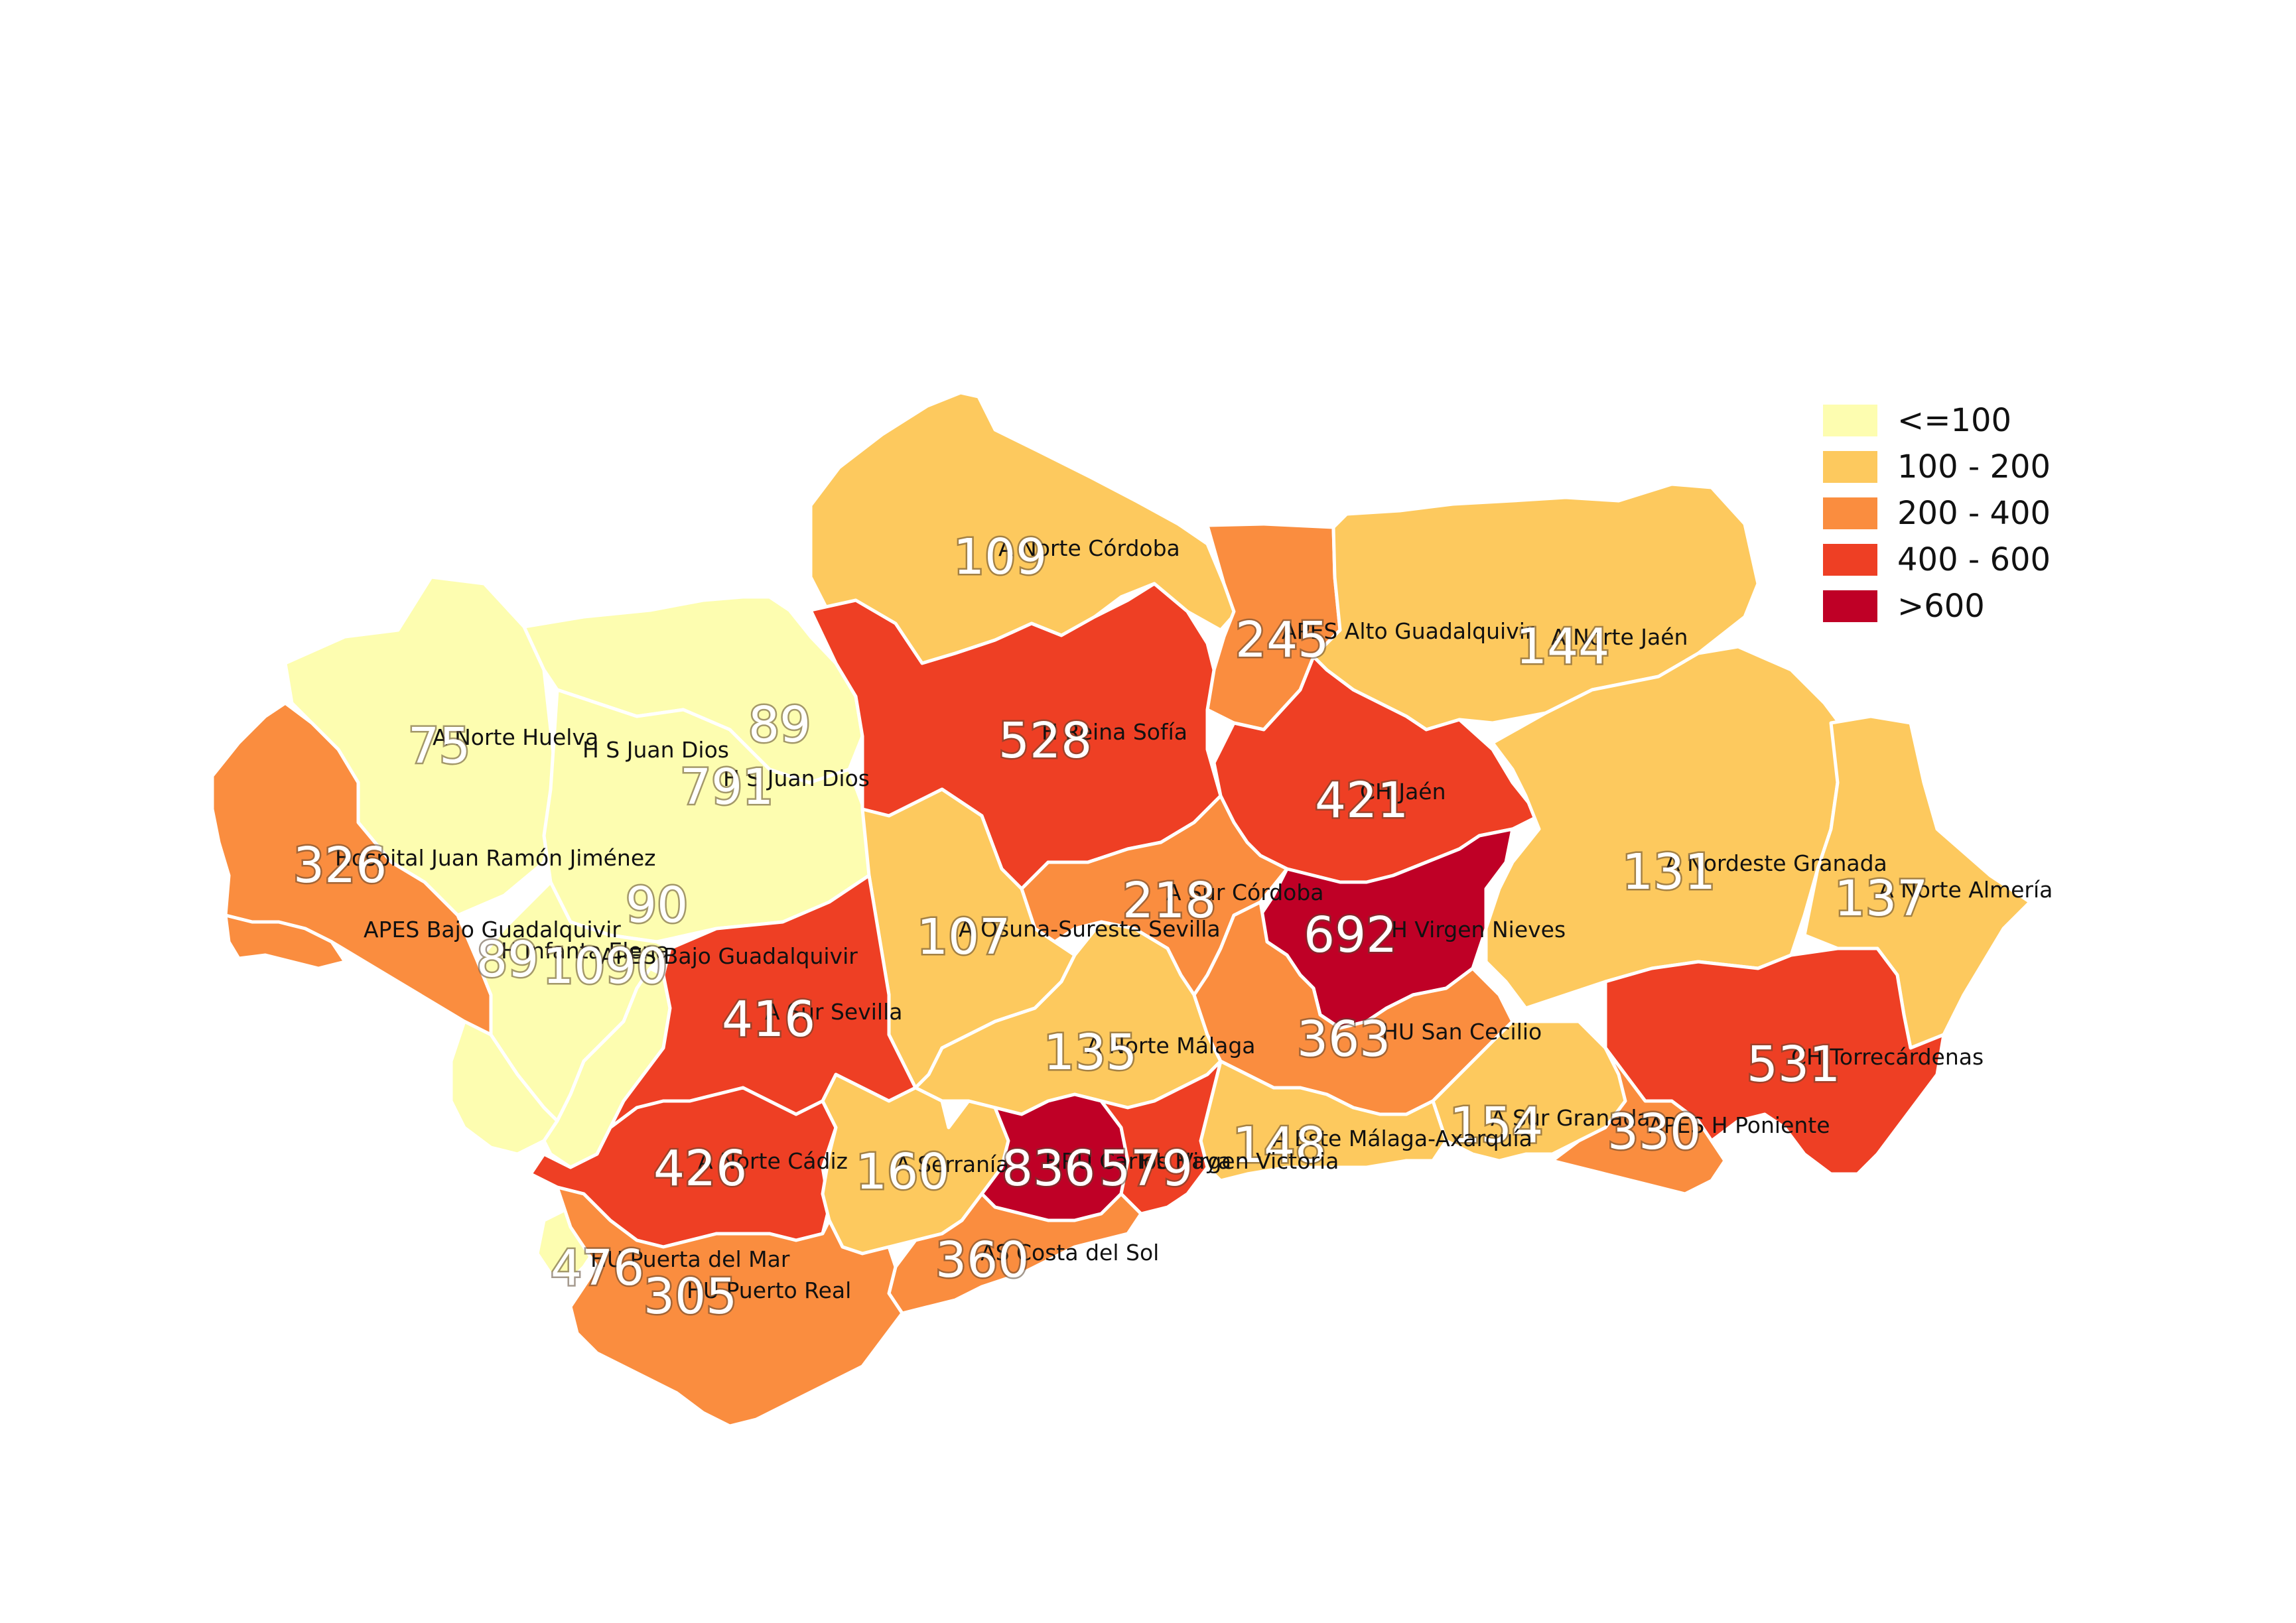 The image size is (2296, 1623). What do you see at coordinates (963, 937) in the screenshot?
I see `region-value-label: 107` at bounding box center [963, 937].